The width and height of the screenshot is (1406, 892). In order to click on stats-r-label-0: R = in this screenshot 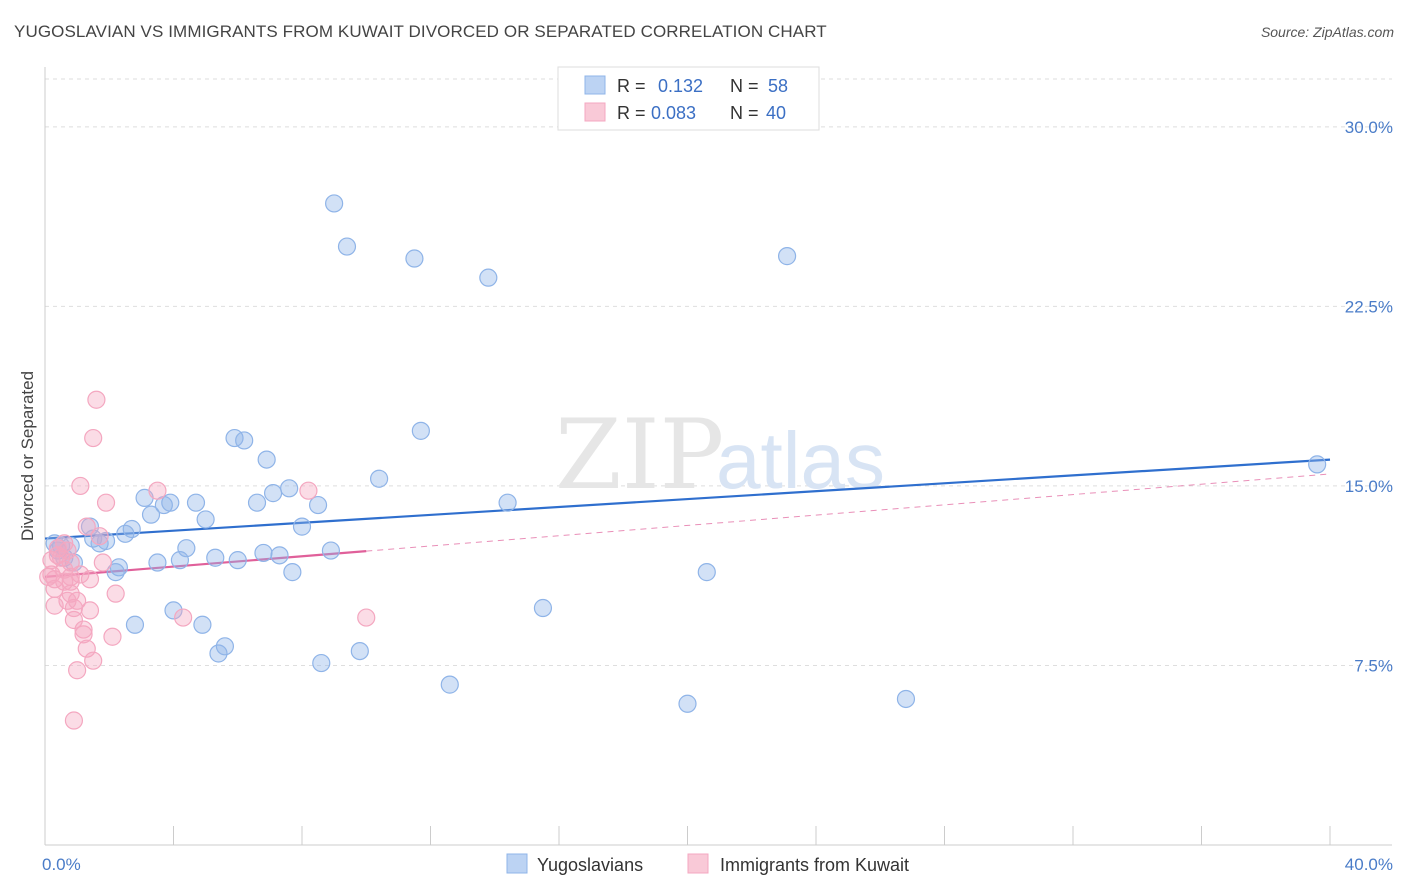, I will do `click(631, 86)`.